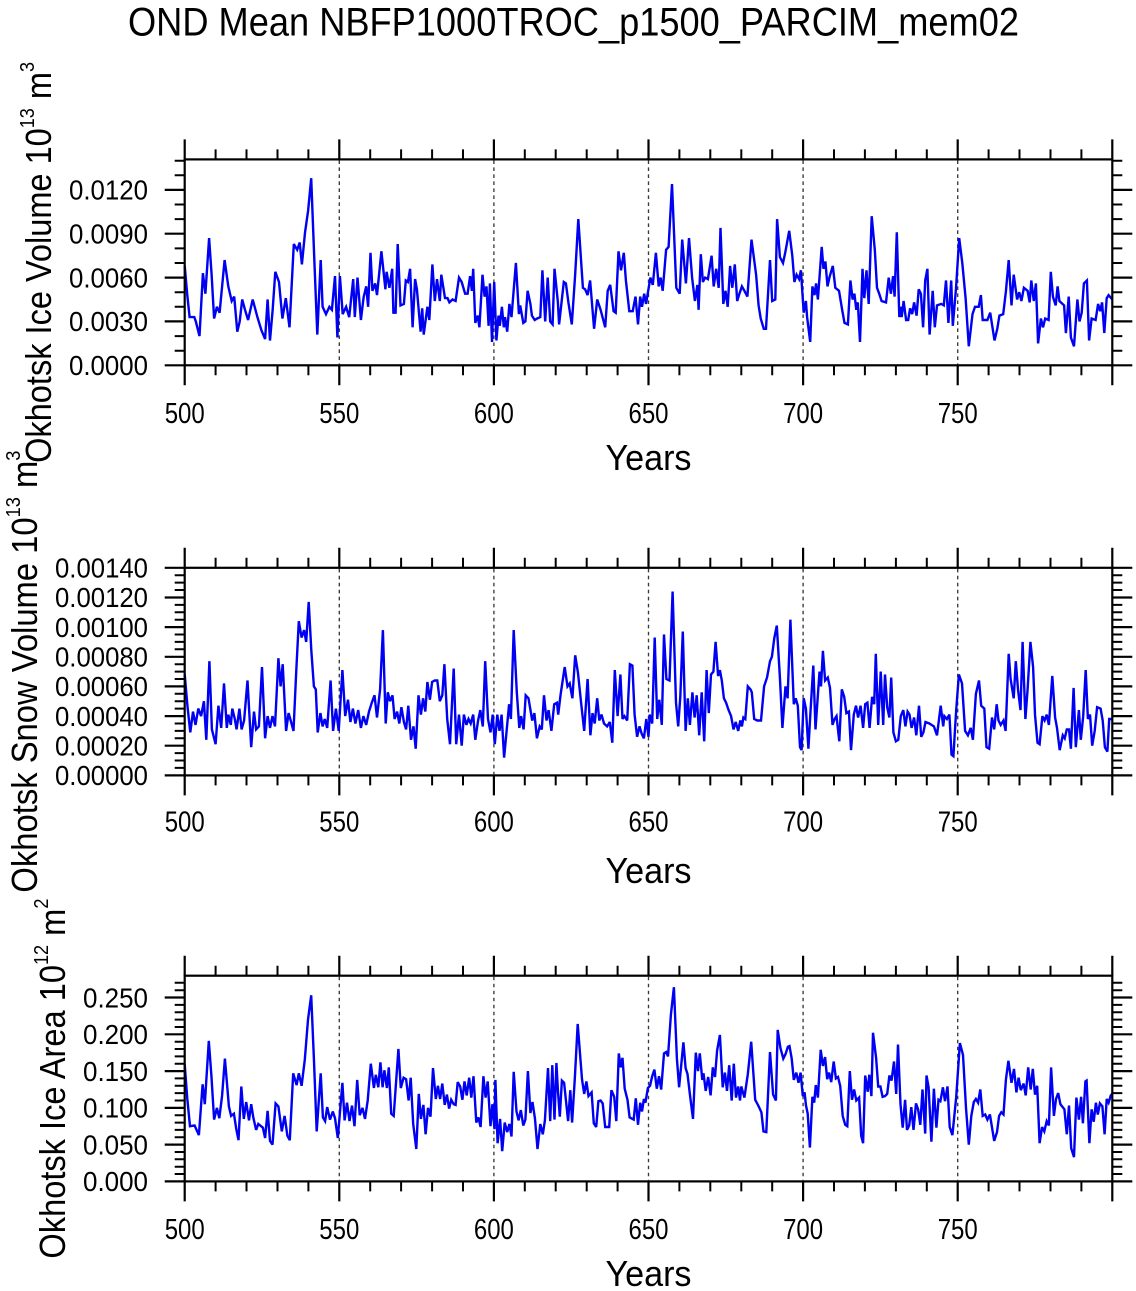 This screenshot has height=1291, width=1136. I want to click on svg-text: 0.00020, so click(101, 746).